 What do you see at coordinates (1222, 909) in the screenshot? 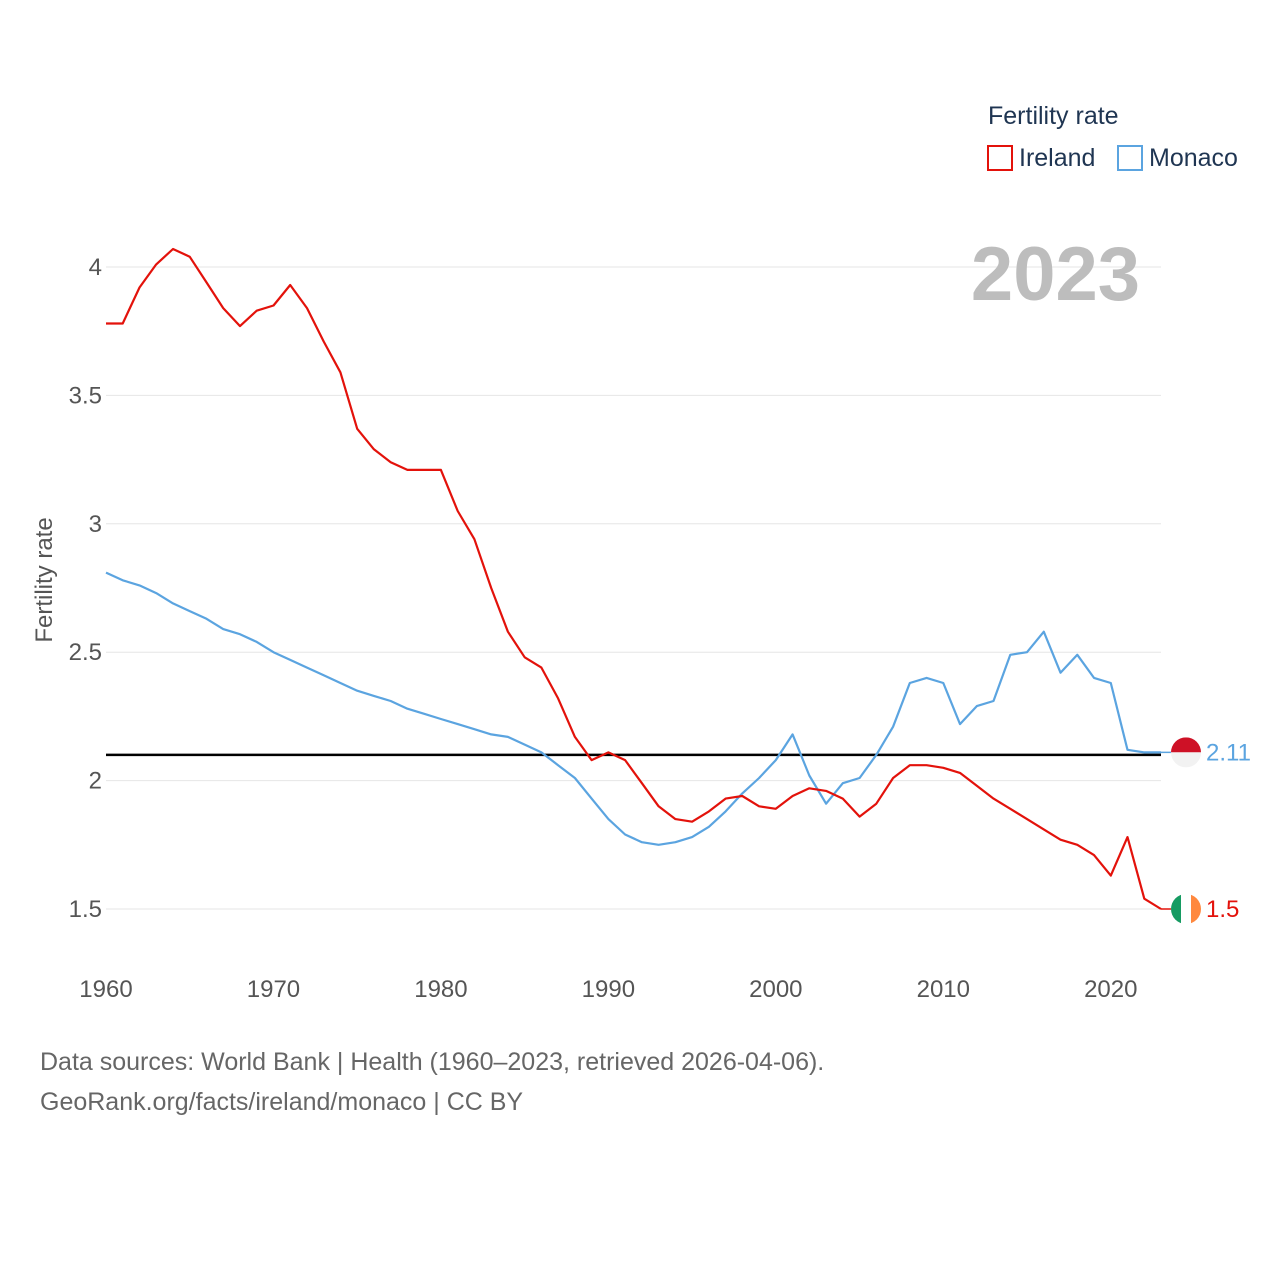
I see `end-value-label-ireland: 1.5` at bounding box center [1222, 909].